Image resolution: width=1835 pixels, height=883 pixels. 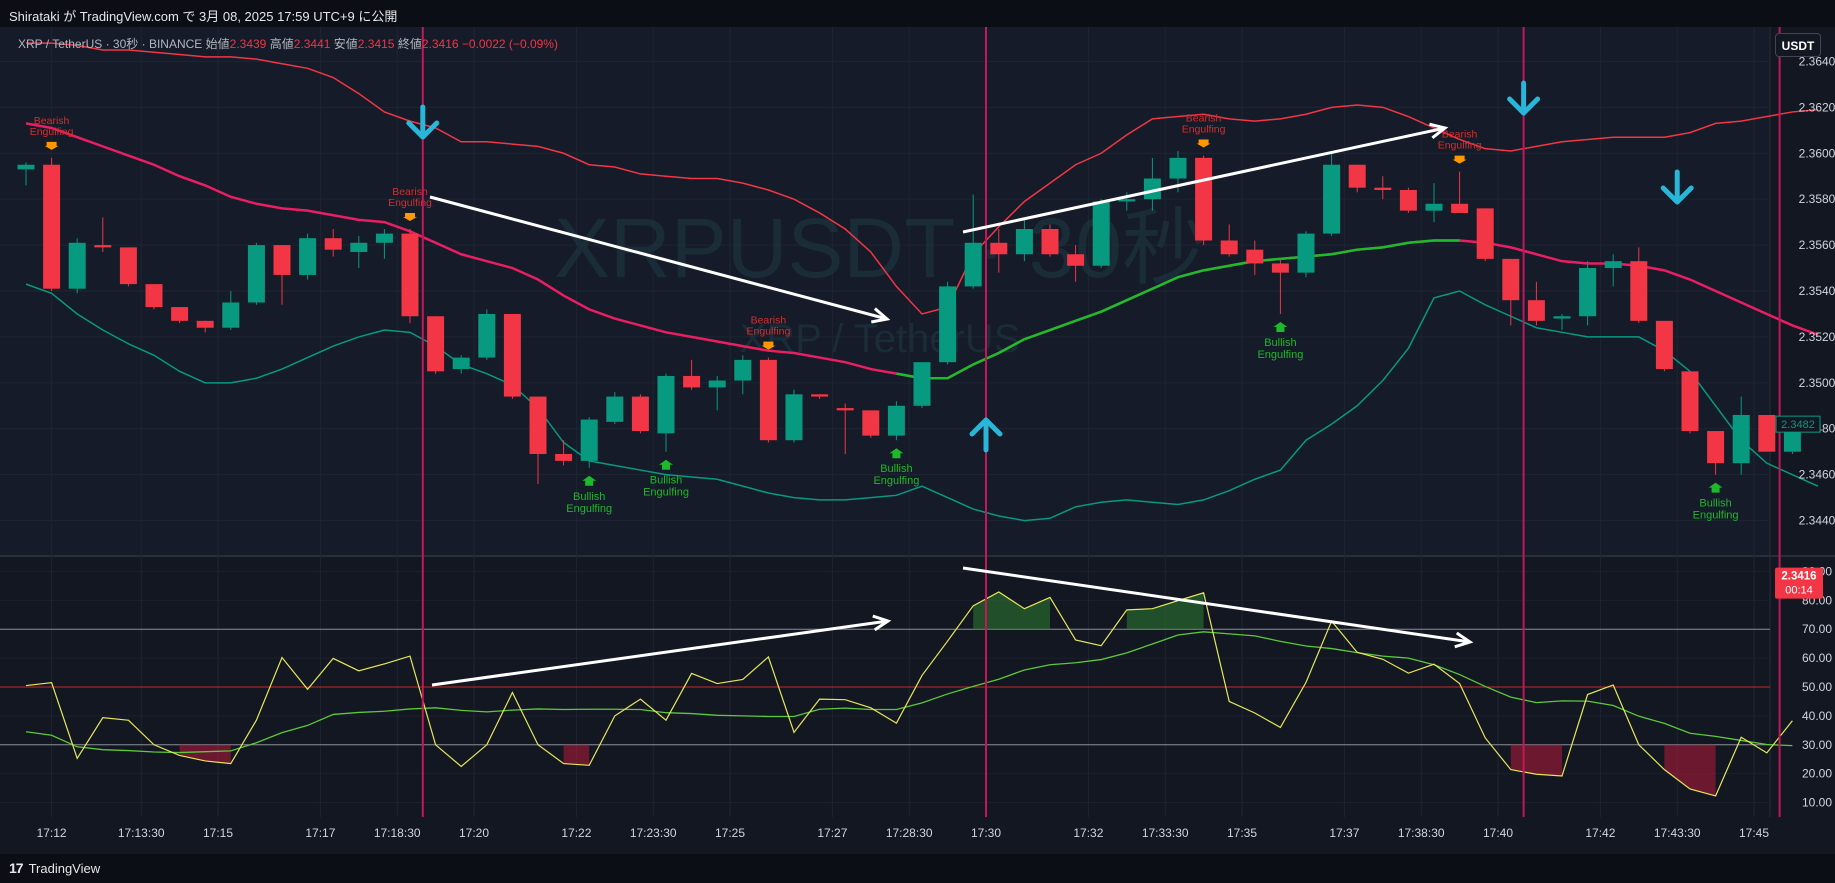 I want to click on footer-bar: 17 TradingView, so click(x=917, y=868).